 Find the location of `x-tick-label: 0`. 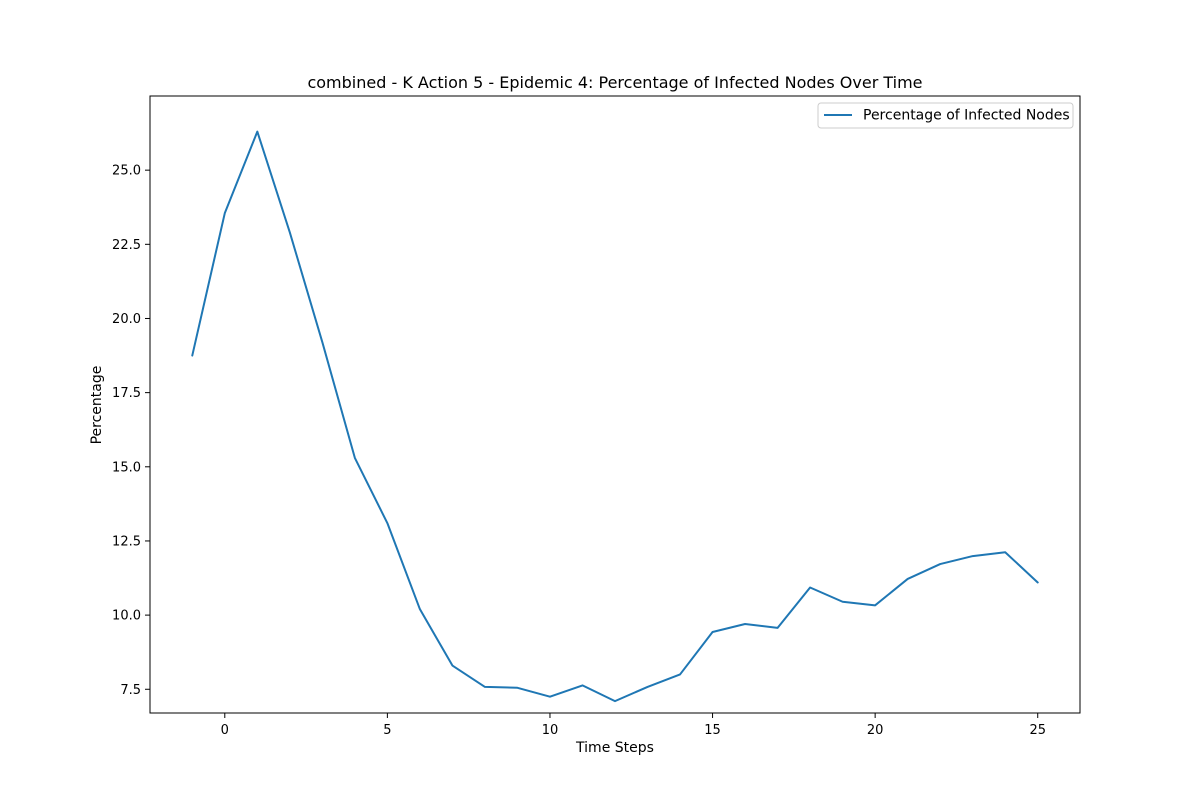

x-tick-label: 0 is located at coordinates (225, 730).